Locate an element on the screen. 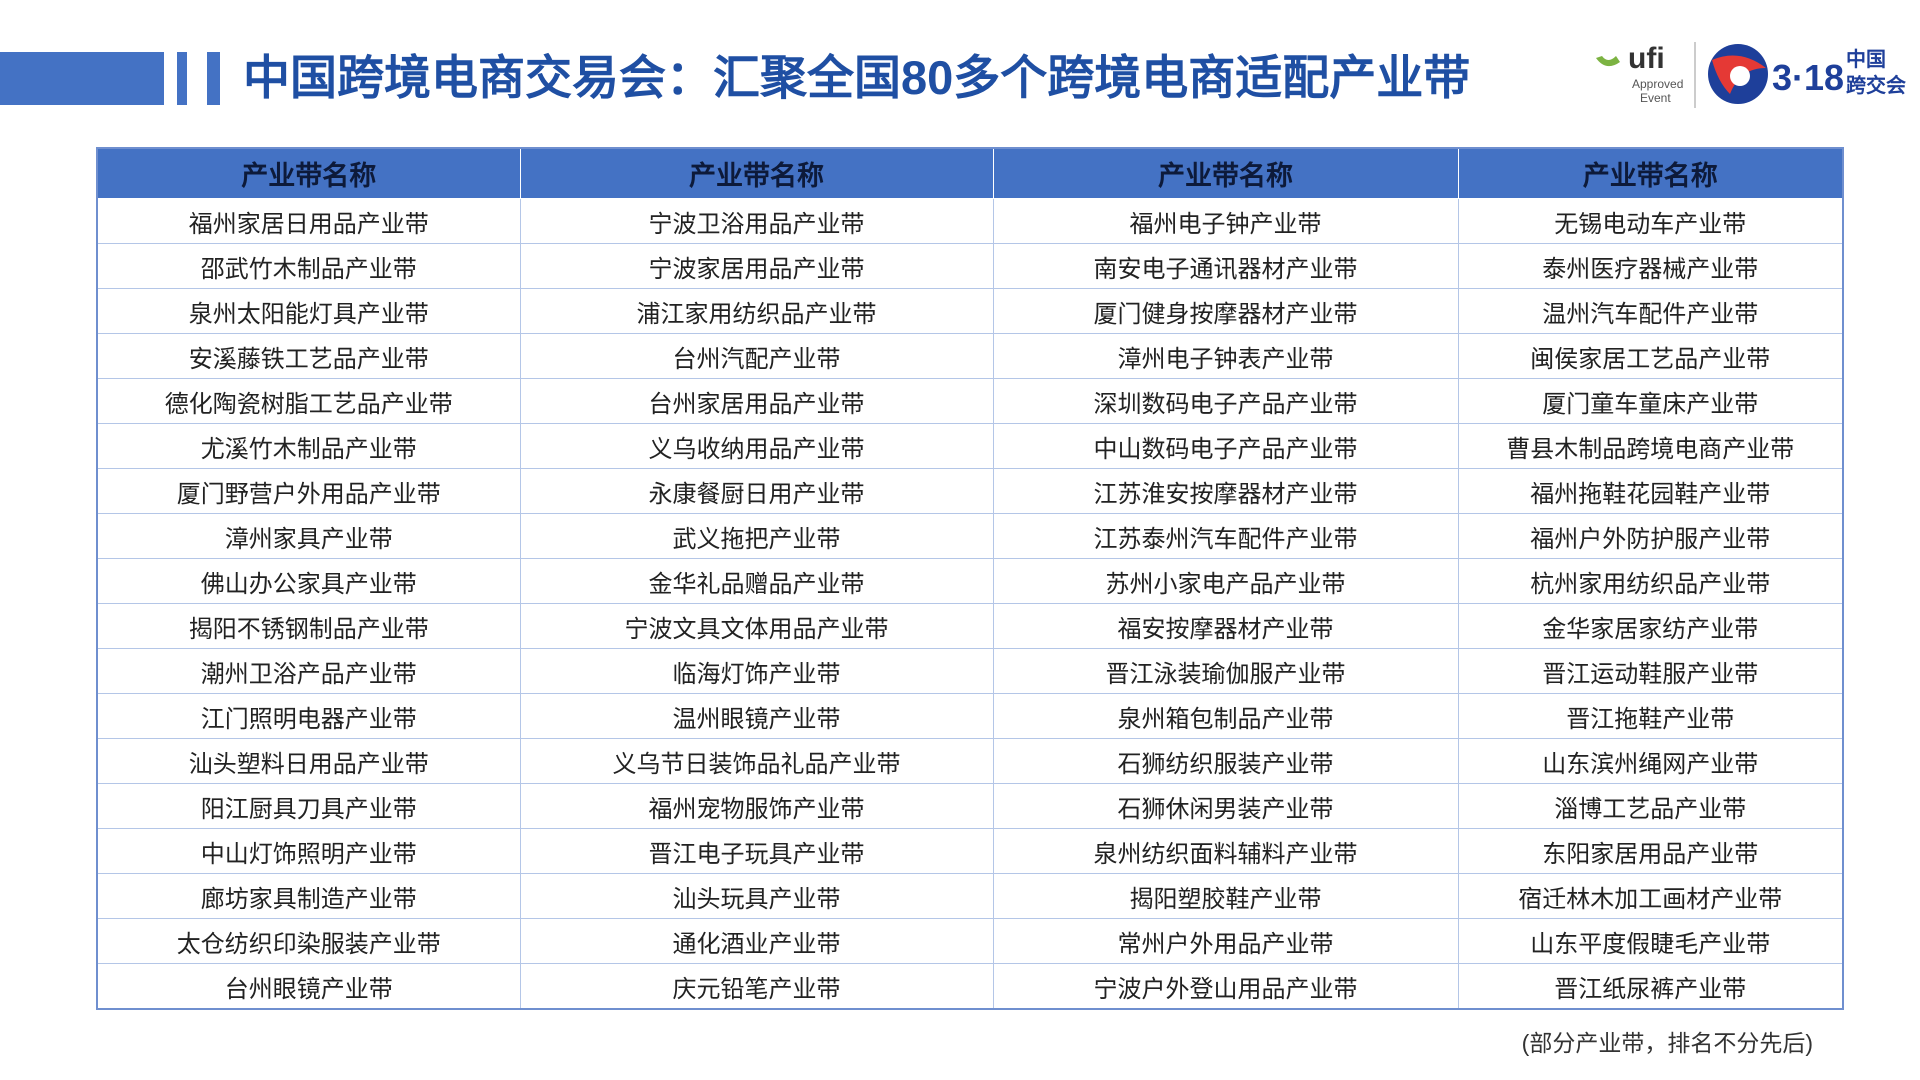 Image resolution: width=1920 pixels, height=1080 pixels. title: 中国跨境电商交易会：汇聚全国80多个跨境电商适配产业带 is located at coordinates (857, 77).